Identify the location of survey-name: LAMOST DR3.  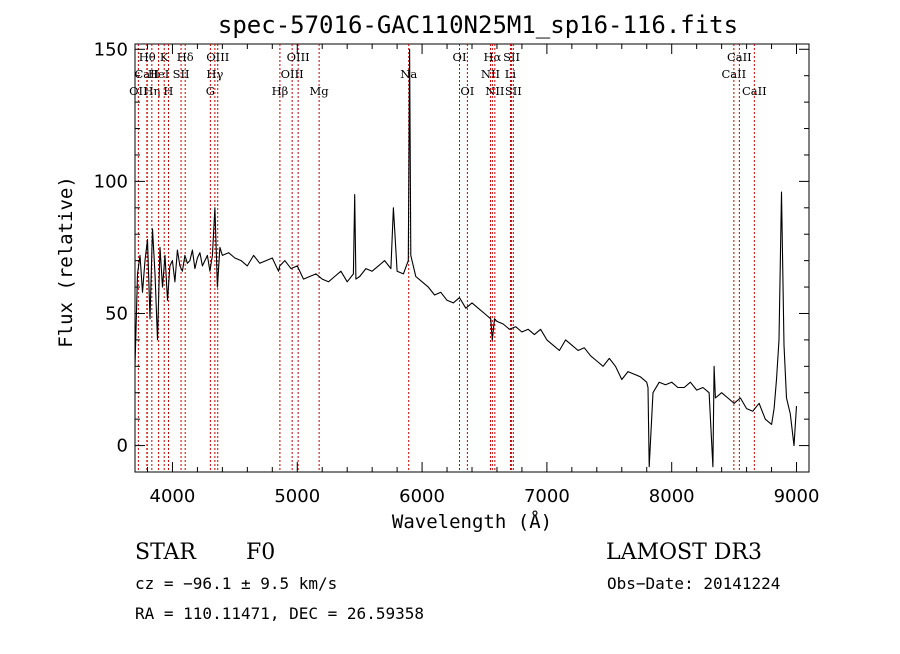
(684, 552).